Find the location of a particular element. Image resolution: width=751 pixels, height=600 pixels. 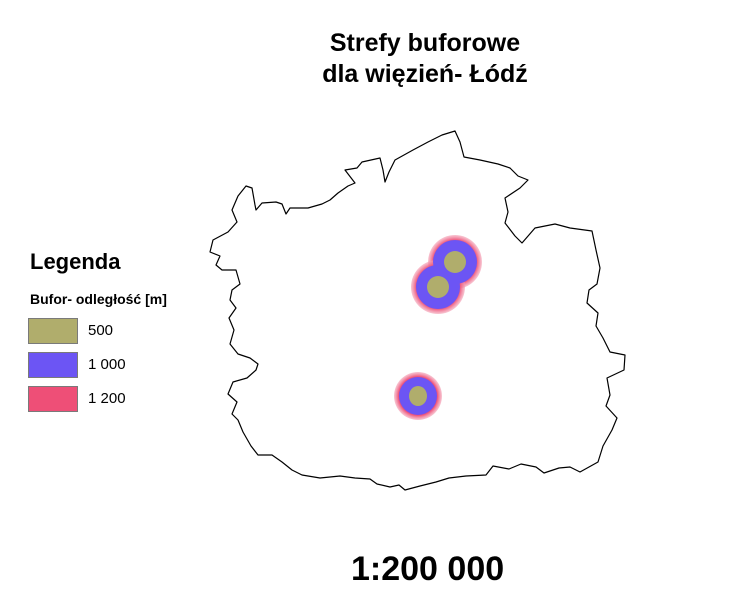

legend-label-500: 500 is located at coordinates (100, 330).